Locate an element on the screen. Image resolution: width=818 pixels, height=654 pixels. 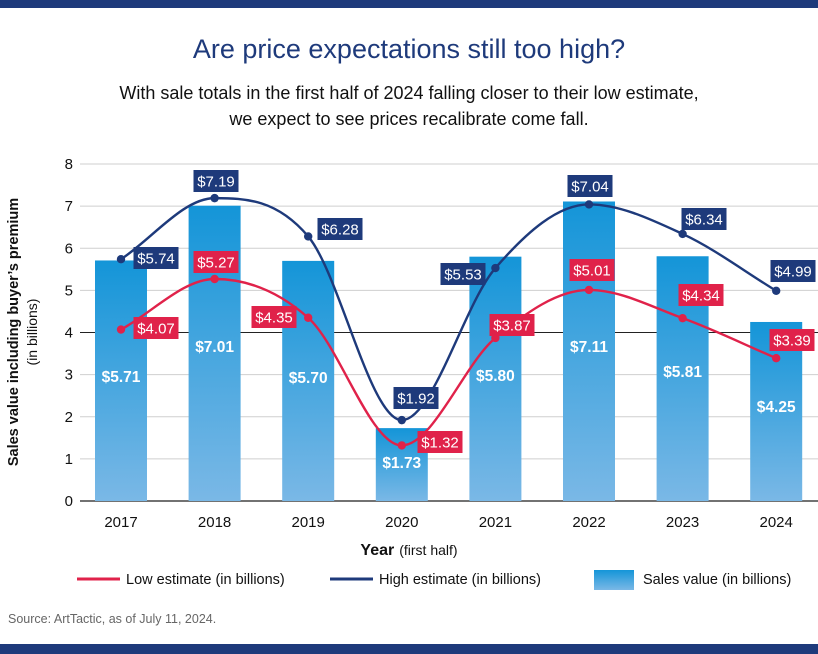
low-estimate-label-2019: $4.35 is located at coordinates (274, 318).